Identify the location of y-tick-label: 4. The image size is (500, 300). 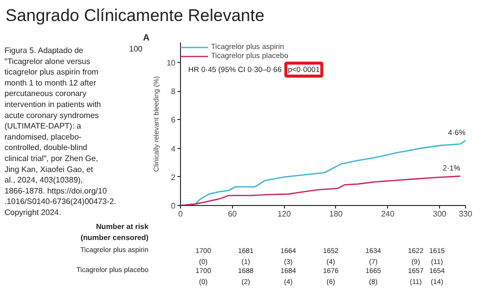
(173, 149).